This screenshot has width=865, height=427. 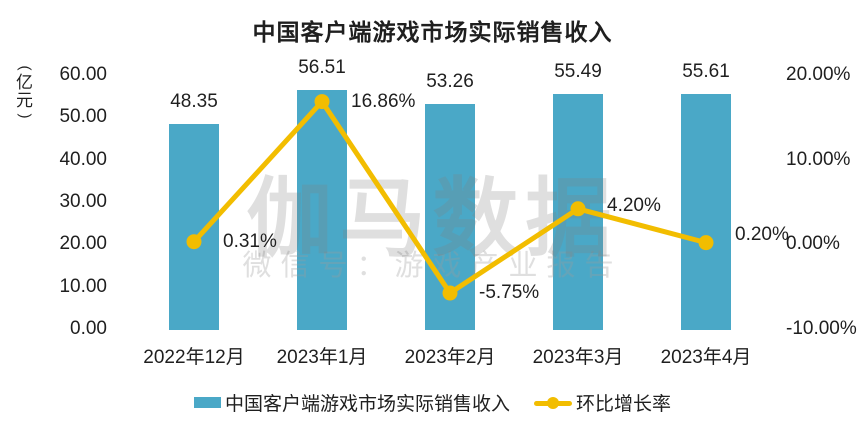 What do you see at coordinates (322, 357) in the screenshot?
I see `x-axis-label: 2023年1月` at bounding box center [322, 357].